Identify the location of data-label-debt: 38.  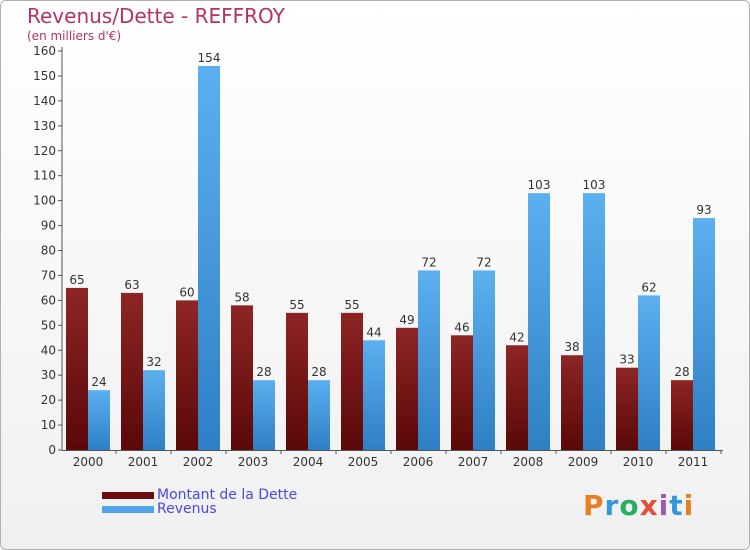
(571, 347).